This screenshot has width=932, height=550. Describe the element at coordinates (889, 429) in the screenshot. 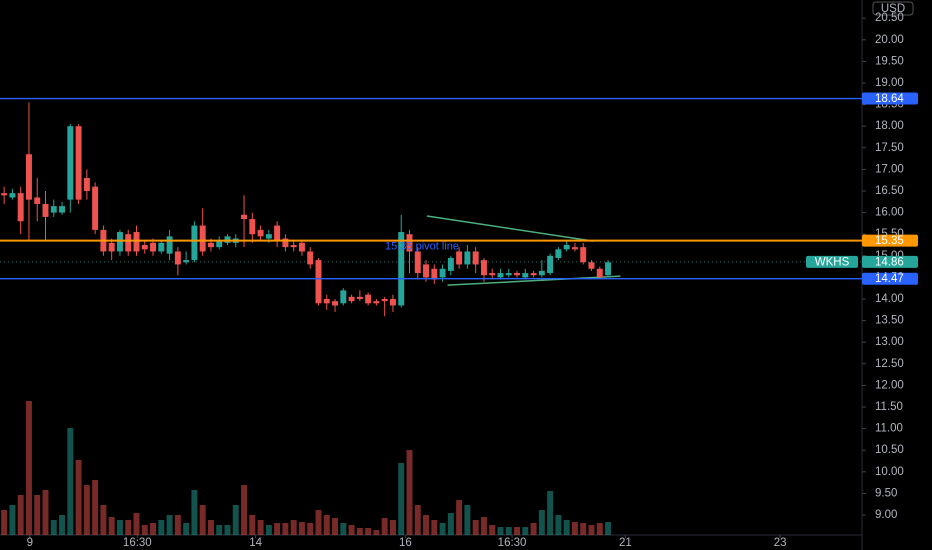

I see `y-tick-label: 11.00` at that location.